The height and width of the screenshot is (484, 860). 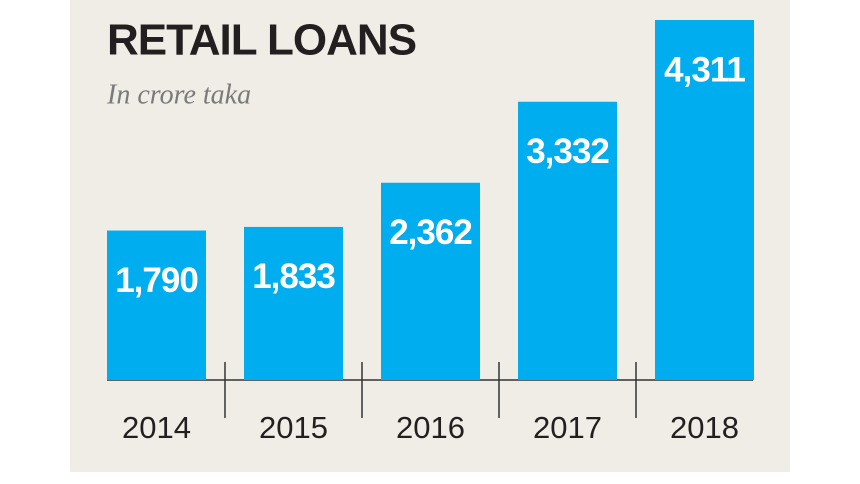 What do you see at coordinates (293, 427) in the screenshot?
I see `x-tick-label: 2015` at bounding box center [293, 427].